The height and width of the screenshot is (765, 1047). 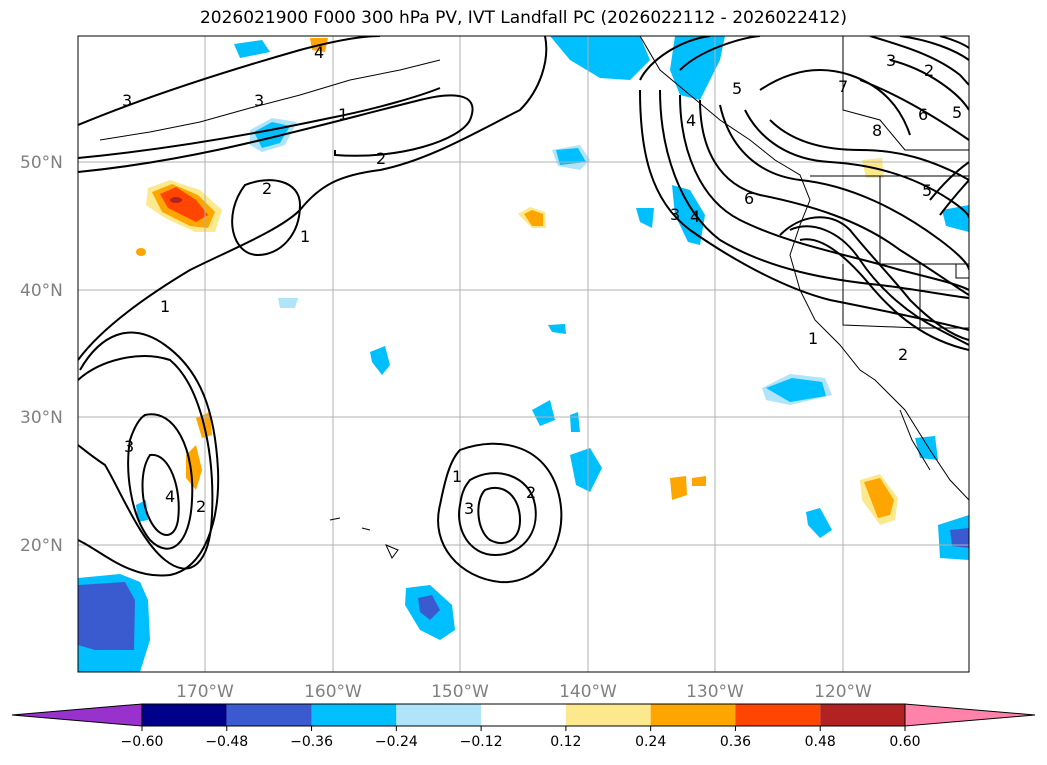 What do you see at coordinates (396, 742) in the screenshot?
I see `colorbar-tick-label: −0.24` at bounding box center [396, 742].